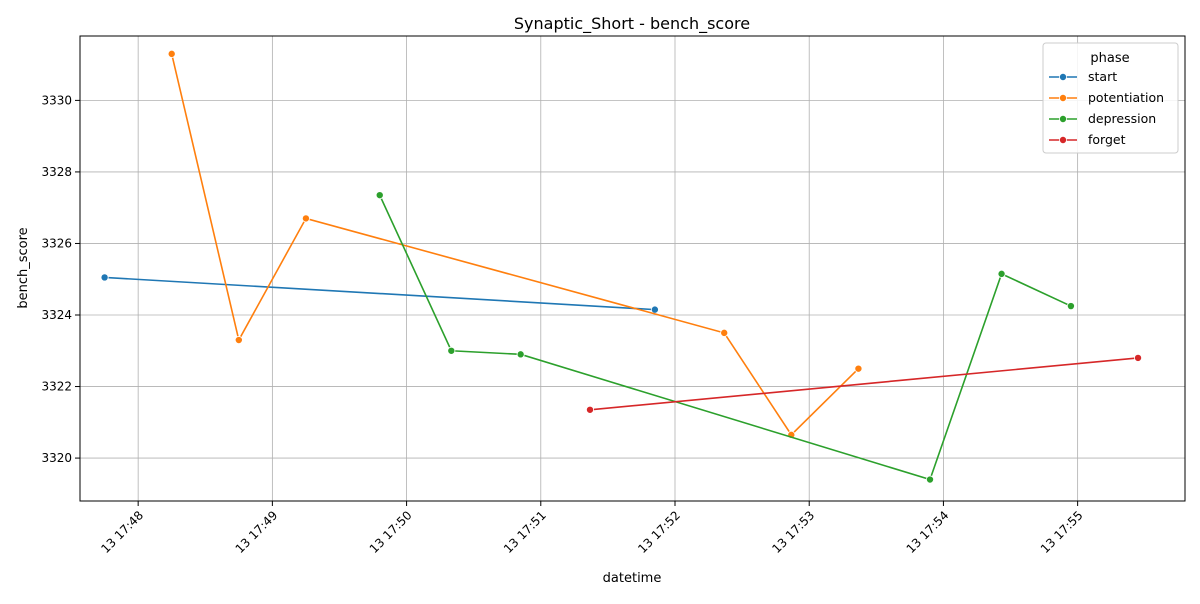 This screenshot has width=1200, height=604. I want to click on y-tick-label: 3326, so click(56, 243).